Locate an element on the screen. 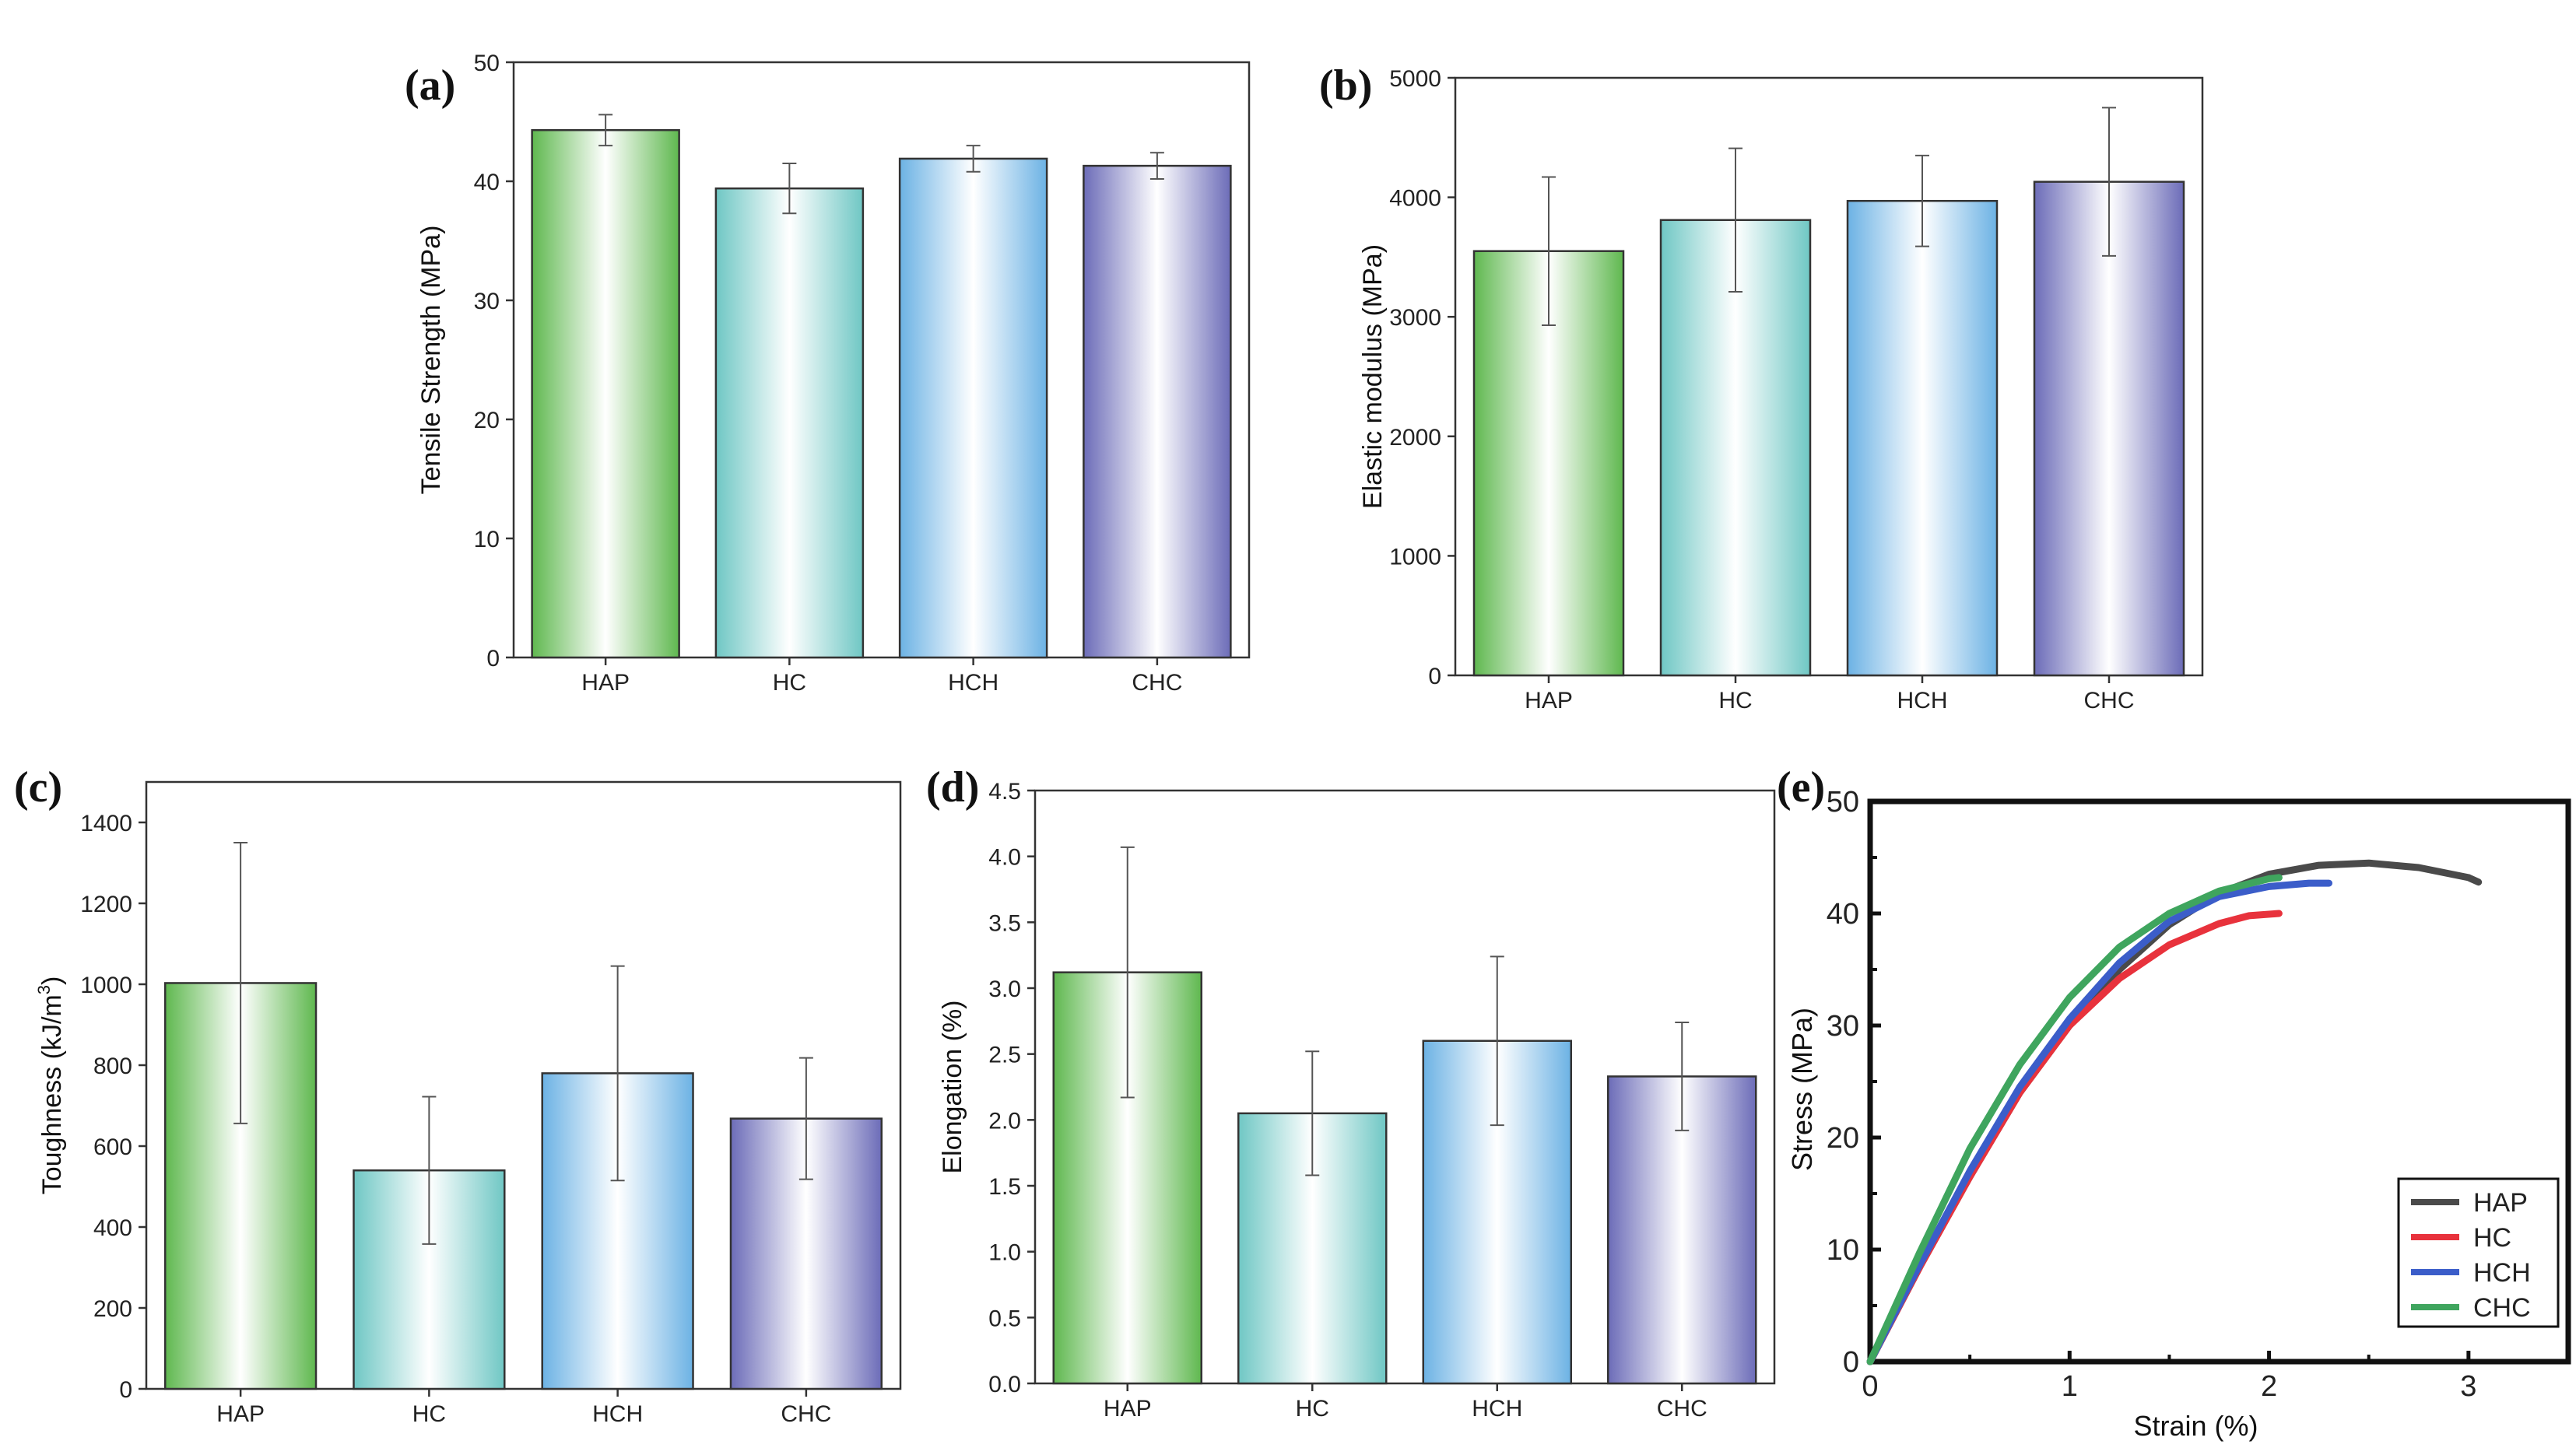 This screenshot has width=2576, height=1455. y-tick-label: 600 is located at coordinates (113, 1147).